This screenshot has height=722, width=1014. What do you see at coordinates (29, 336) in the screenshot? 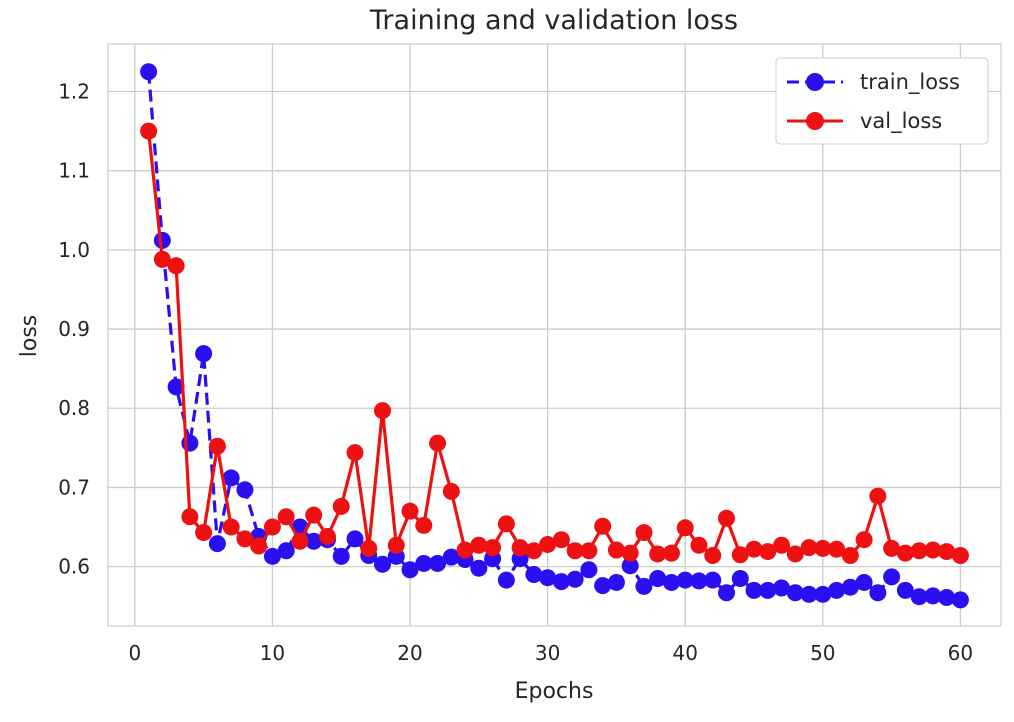
I see `y-axis-label: loss` at bounding box center [29, 336].